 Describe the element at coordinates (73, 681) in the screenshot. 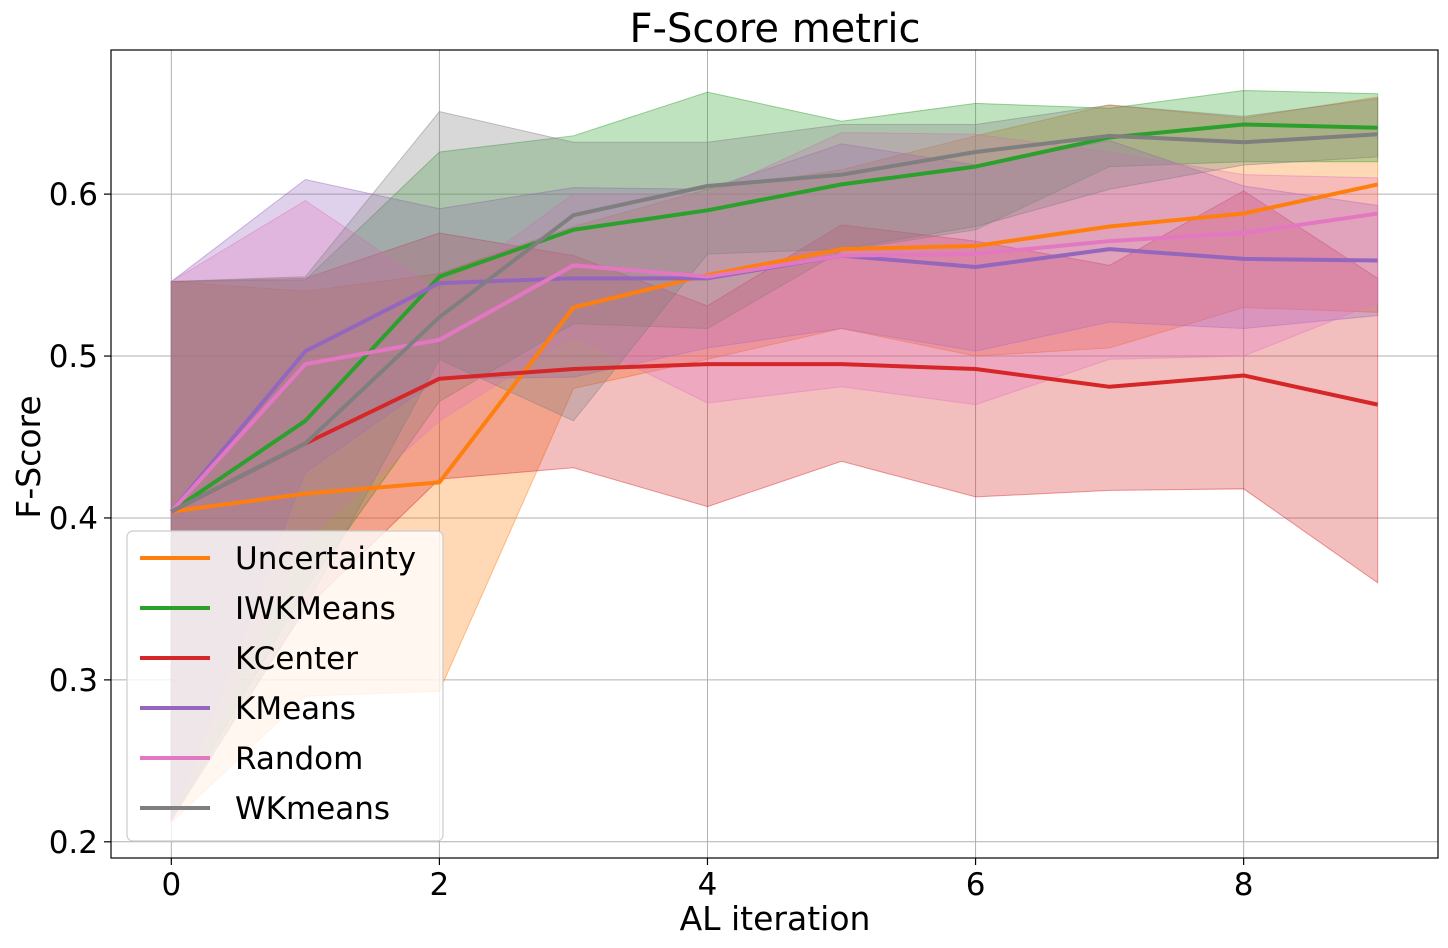

I see `y-tick-label: 0.3` at that location.